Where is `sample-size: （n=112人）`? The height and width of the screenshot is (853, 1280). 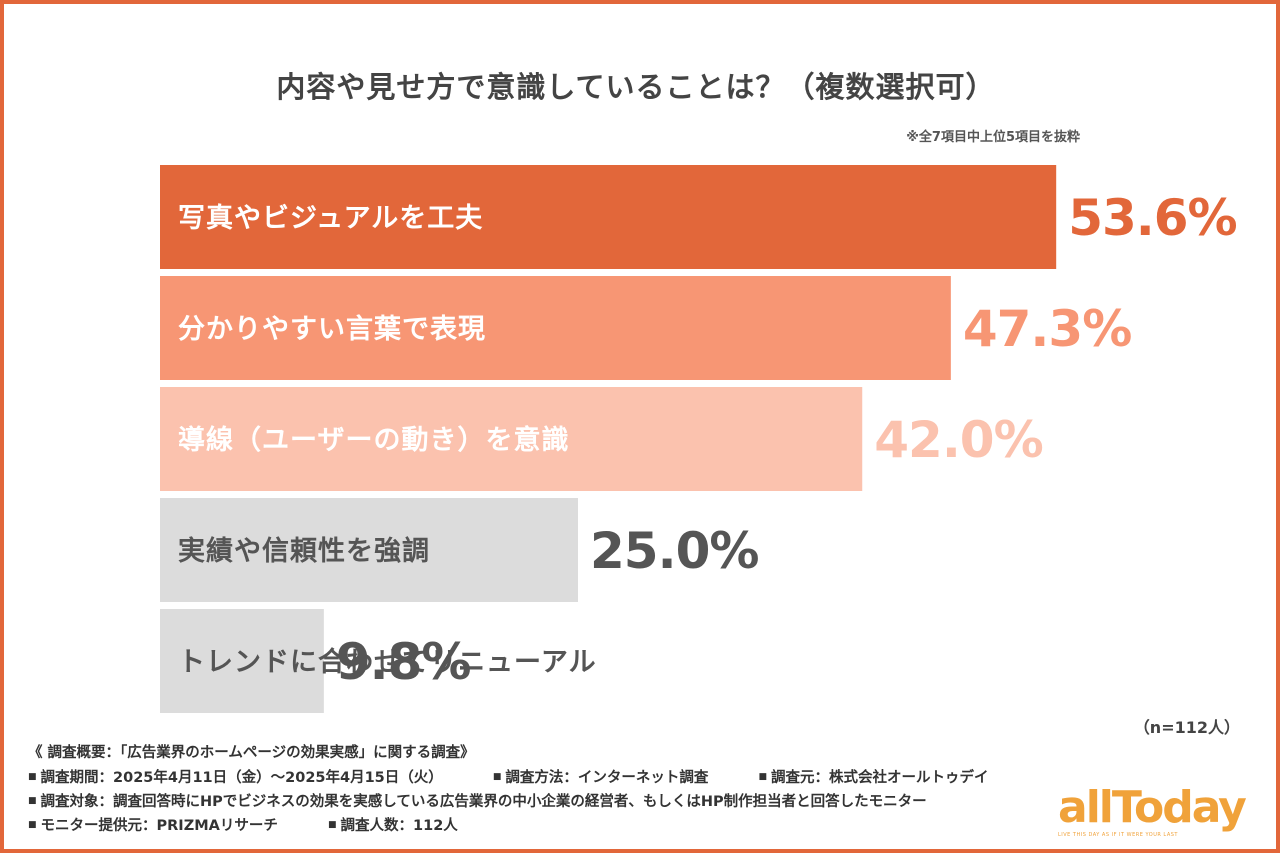
sample-size: （n=112人） is located at coordinates (1186, 727).